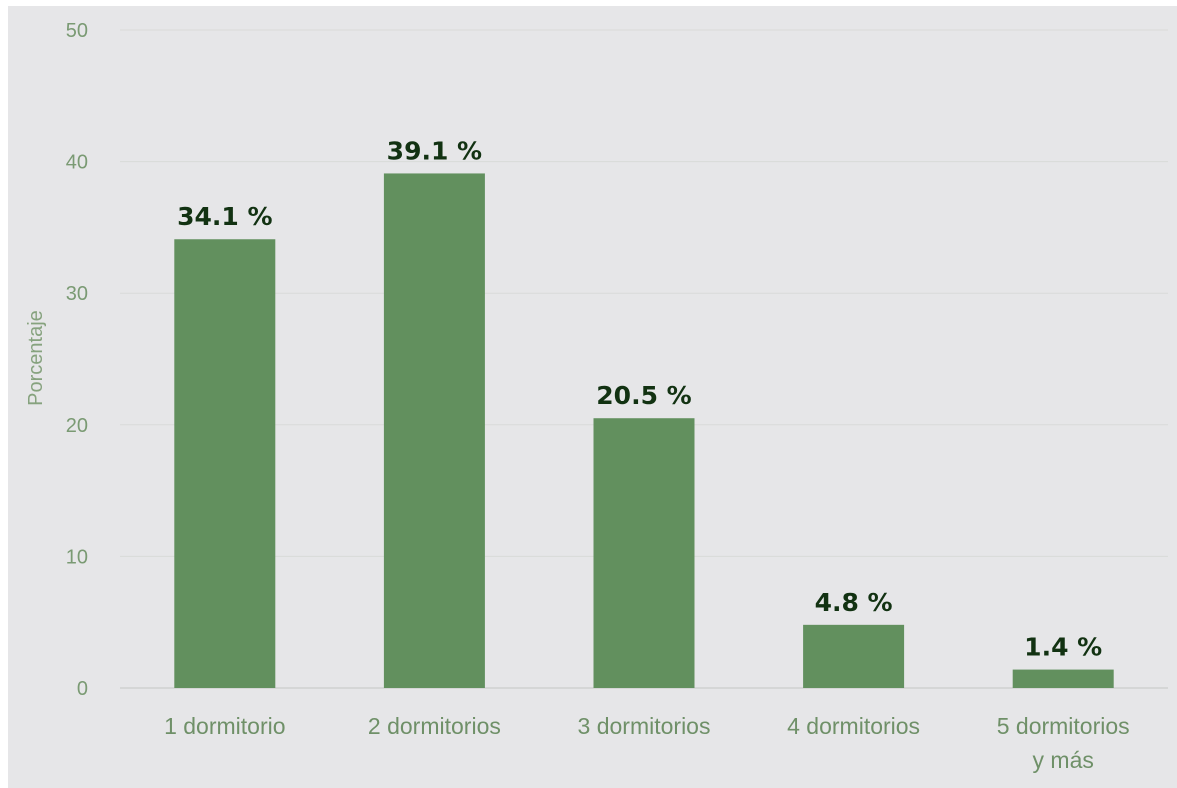 The image size is (1177, 788). What do you see at coordinates (224, 726) in the screenshot?
I see `x-tick-label: 1 dormitorio` at bounding box center [224, 726].